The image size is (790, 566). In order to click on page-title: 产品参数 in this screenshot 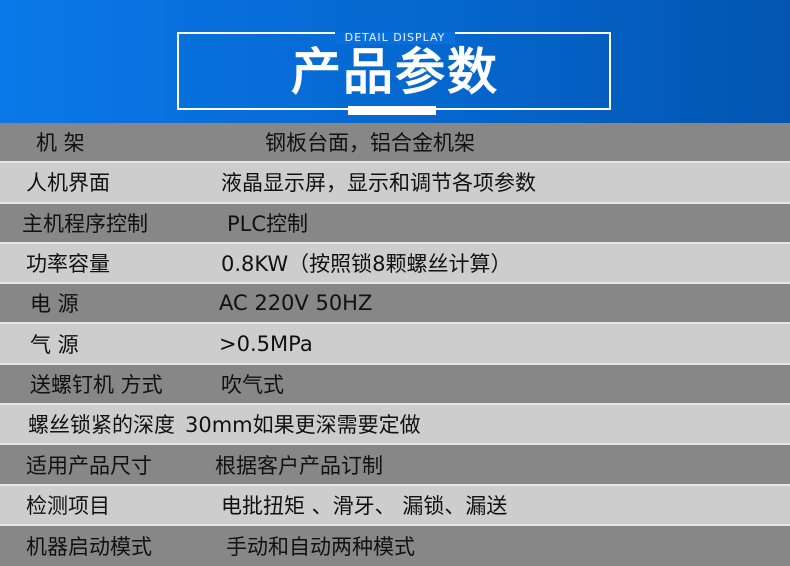, I will do `click(395, 72)`.